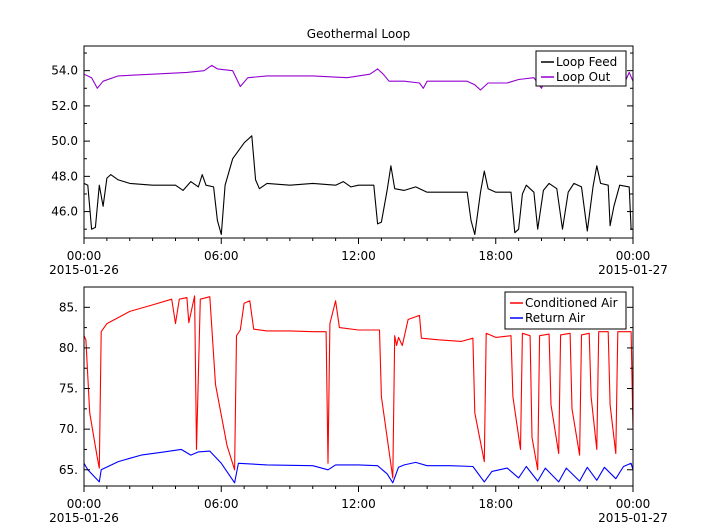  I want to click on legend-label: Loop Feed, so click(586, 62).